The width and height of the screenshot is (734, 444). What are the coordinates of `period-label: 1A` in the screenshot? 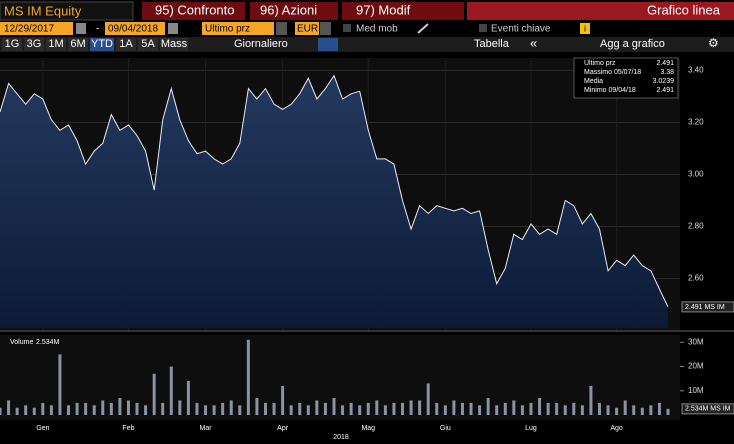 It's located at (126, 44).